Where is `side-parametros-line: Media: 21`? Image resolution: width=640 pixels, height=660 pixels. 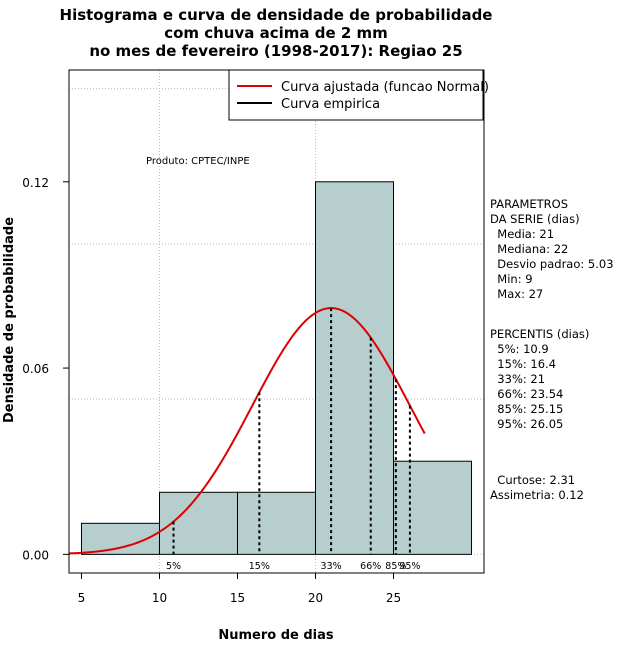
side-parametros-line: Media: 21 is located at coordinates (522, 234).